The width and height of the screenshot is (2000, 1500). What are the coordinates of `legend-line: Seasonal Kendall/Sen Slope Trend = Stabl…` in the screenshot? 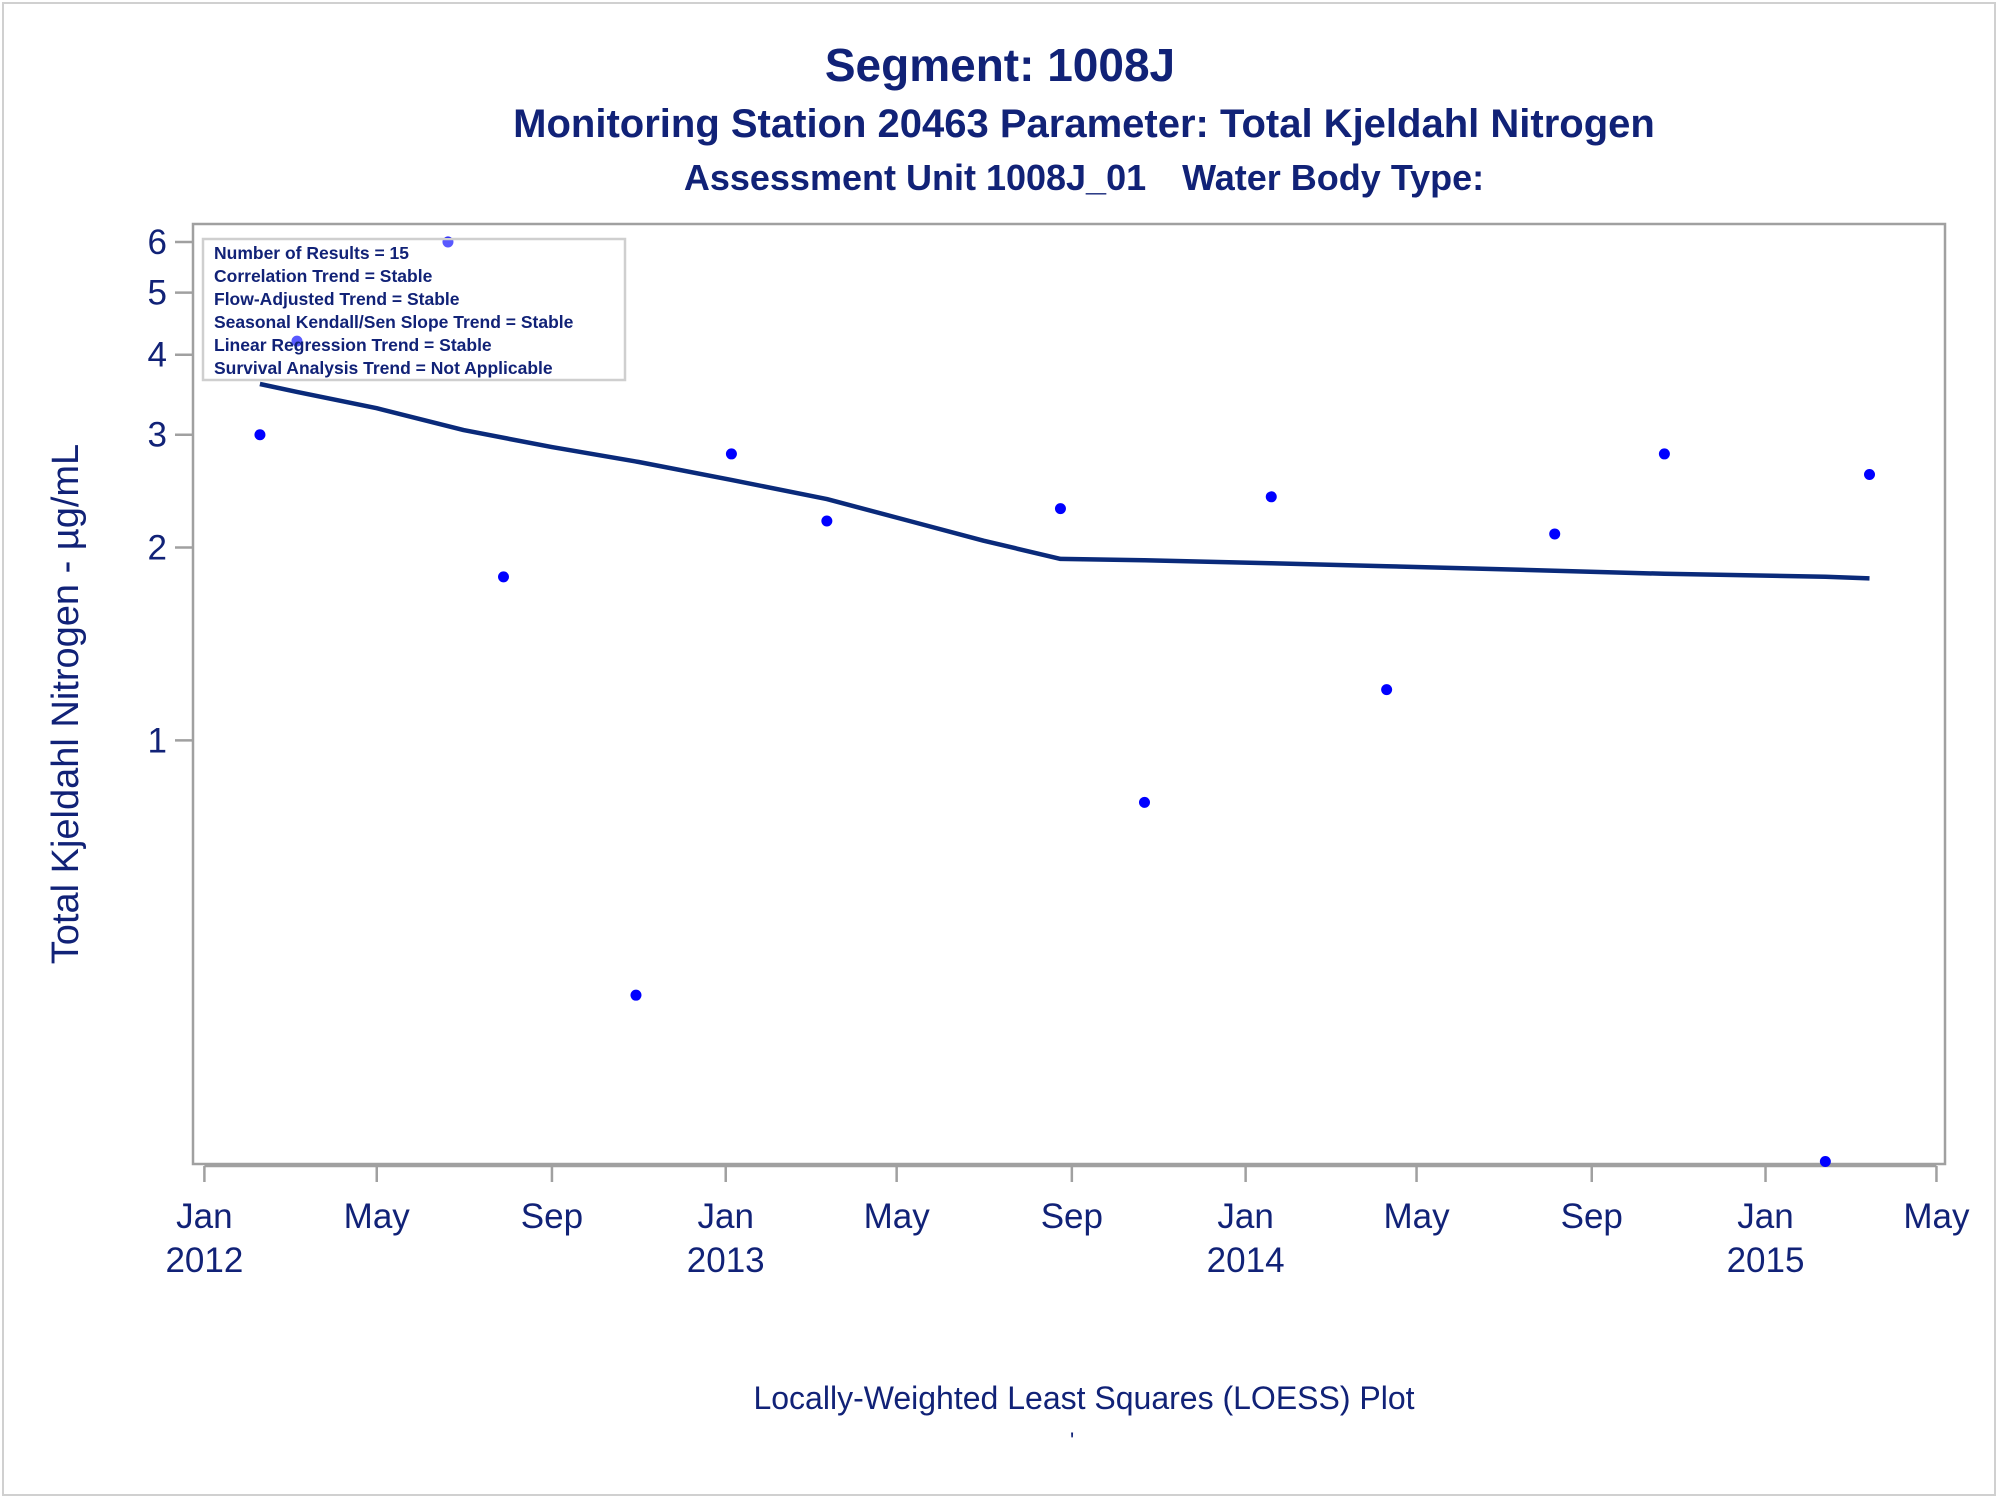 It's located at (394, 322).